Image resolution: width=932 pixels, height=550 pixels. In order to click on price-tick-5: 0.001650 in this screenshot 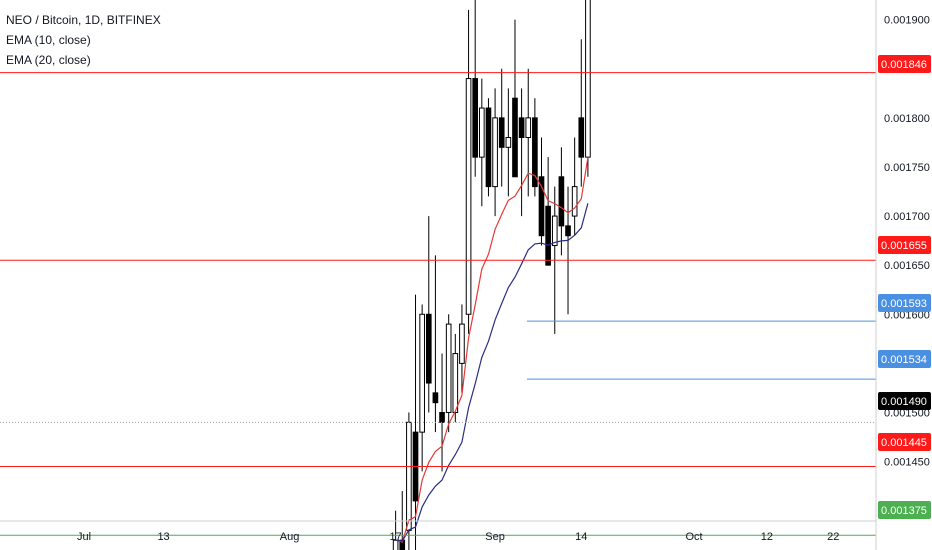, I will do `click(907, 266)`.